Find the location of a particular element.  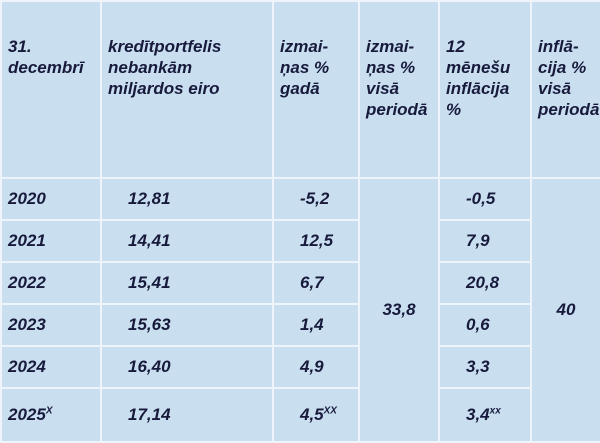

table-cell: 12,5 is located at coordinates (316, 241).